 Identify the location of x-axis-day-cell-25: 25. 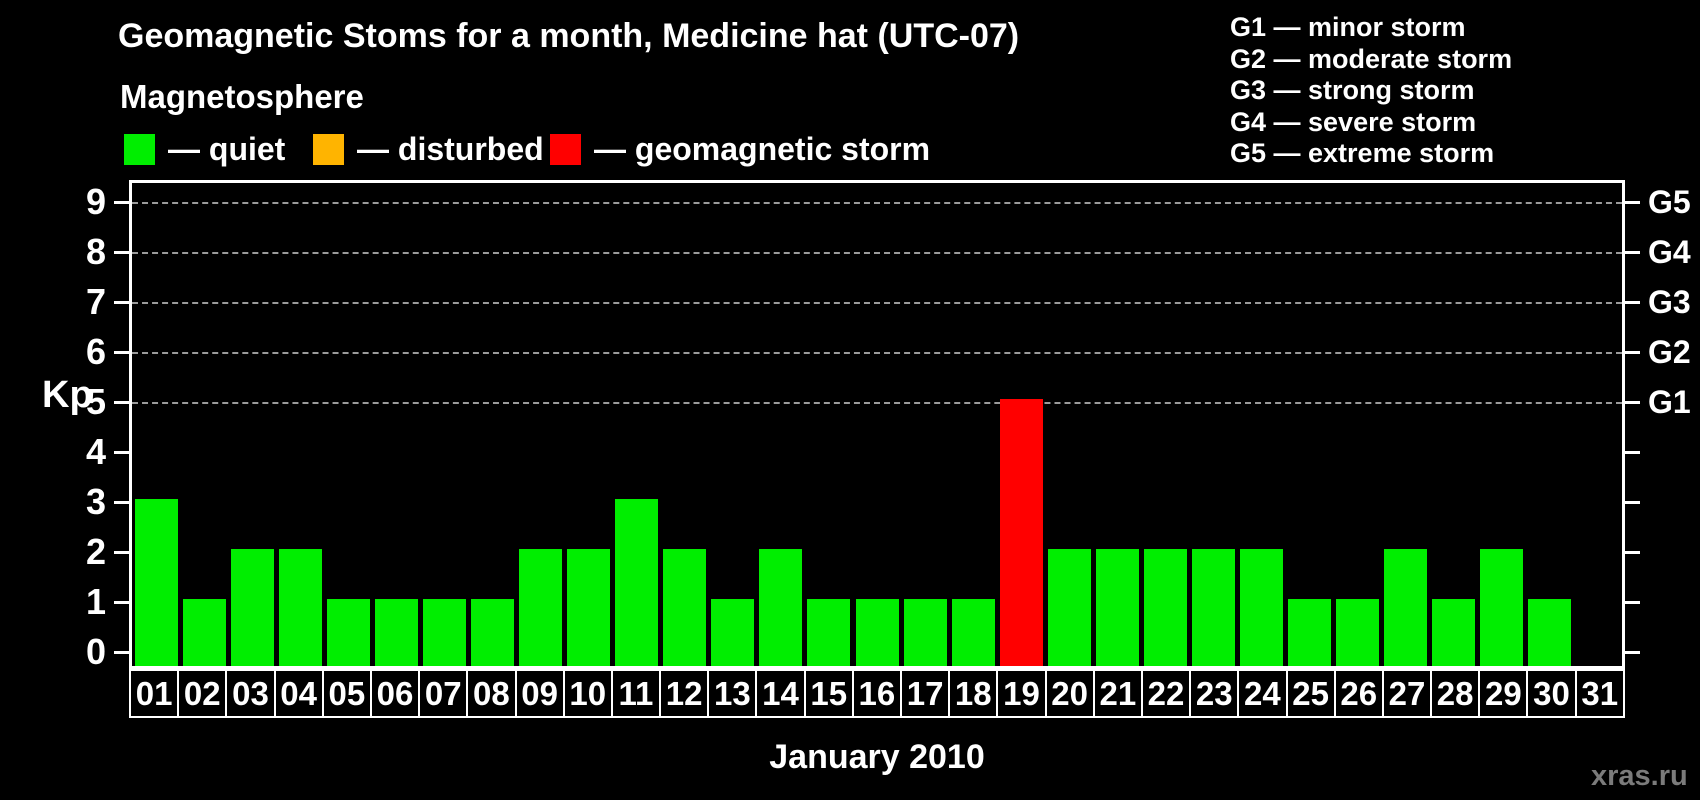
(1310, 693).